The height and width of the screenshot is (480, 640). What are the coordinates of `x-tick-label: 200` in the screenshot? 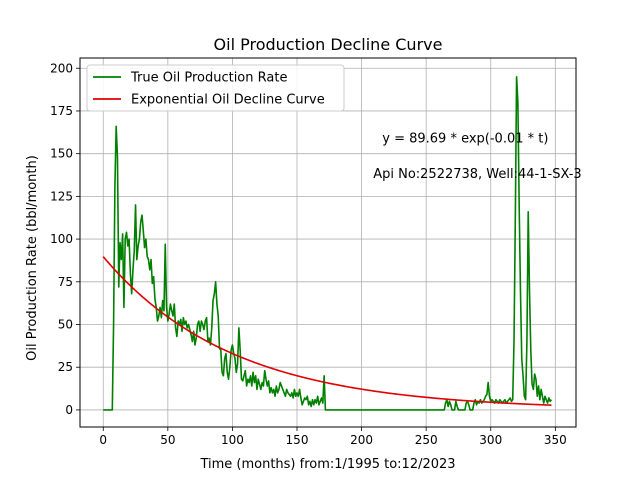 It's located at (361, 440).